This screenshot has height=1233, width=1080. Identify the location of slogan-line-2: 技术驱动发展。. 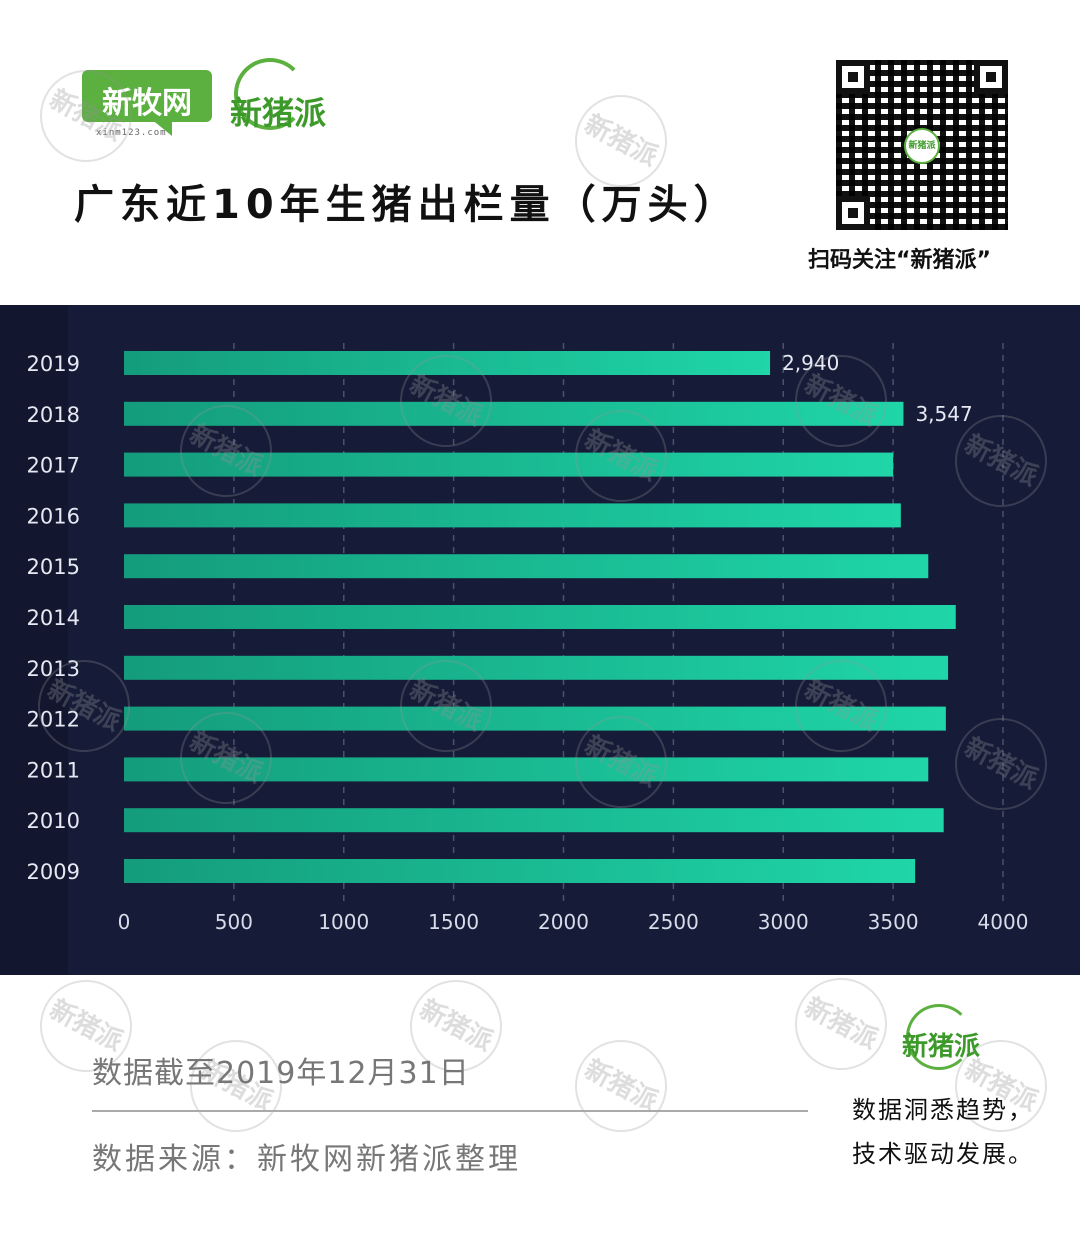
(943, 1154).